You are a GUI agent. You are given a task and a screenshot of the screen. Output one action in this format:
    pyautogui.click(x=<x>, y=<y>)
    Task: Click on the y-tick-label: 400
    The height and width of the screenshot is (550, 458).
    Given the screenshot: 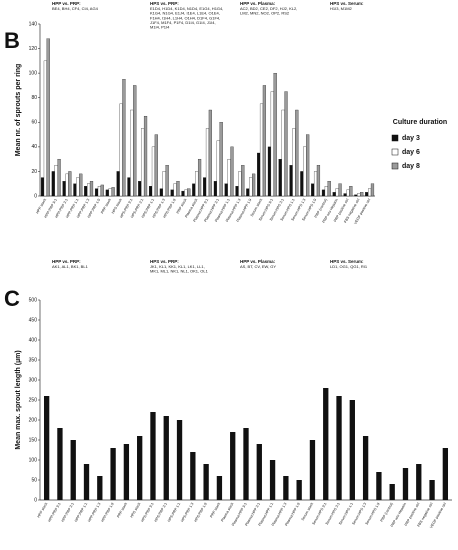 What is the action you would take?
    pyautogui.click(x=33, y=340)
    